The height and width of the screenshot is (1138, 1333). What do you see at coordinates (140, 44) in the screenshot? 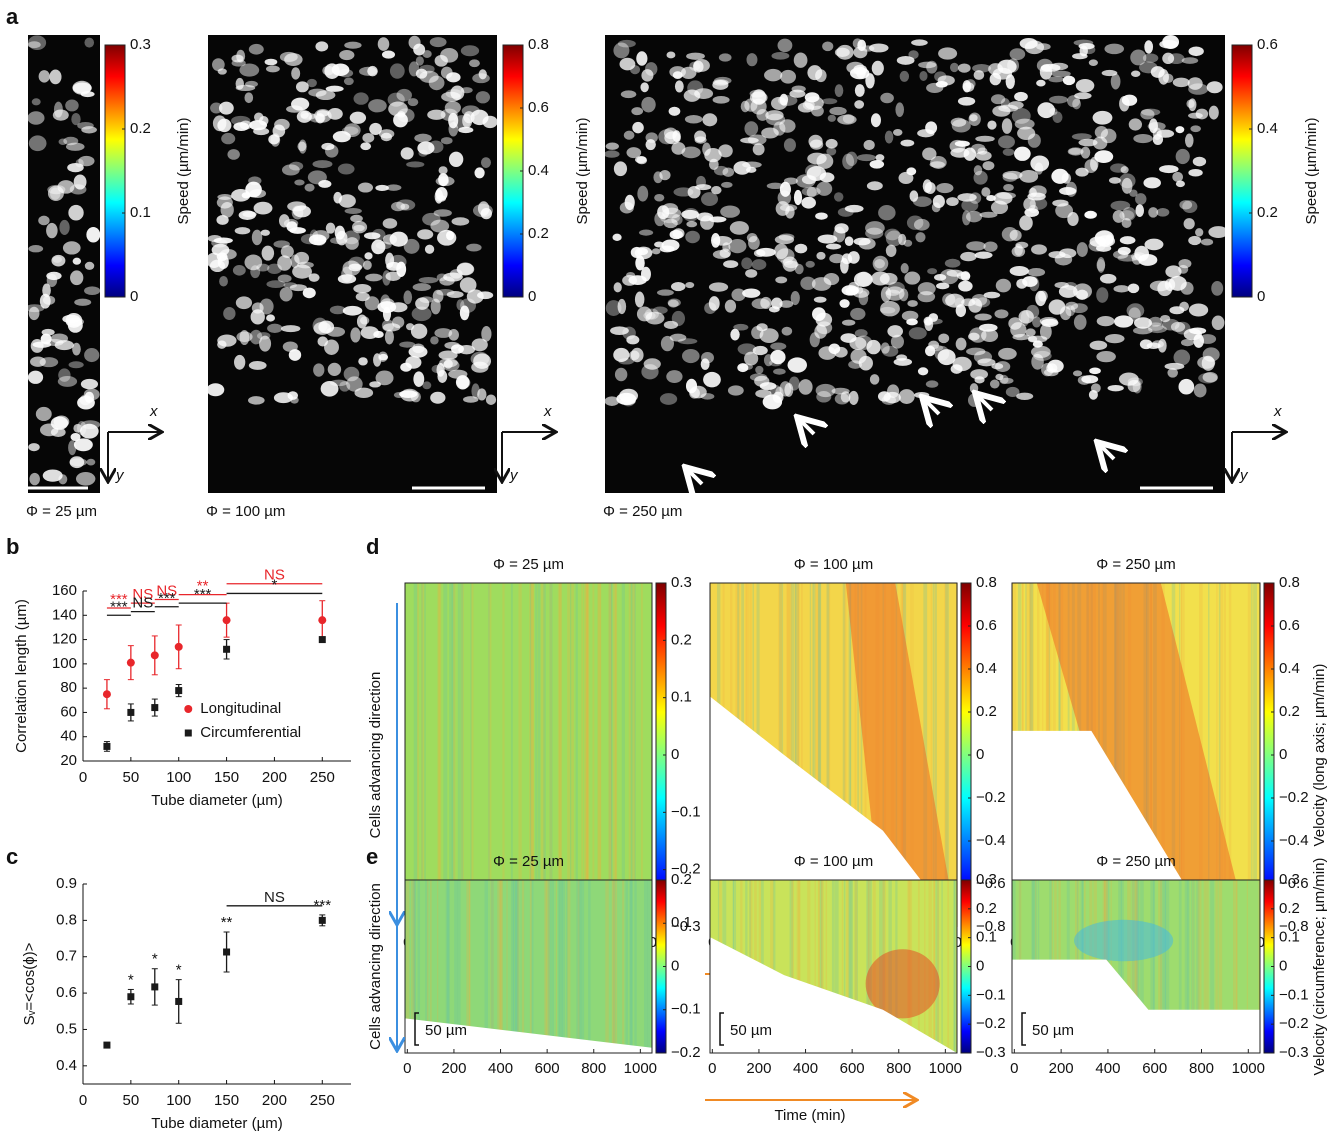
I see `colorbar-tick-label: 0.3` at bounding box center [140, 44].